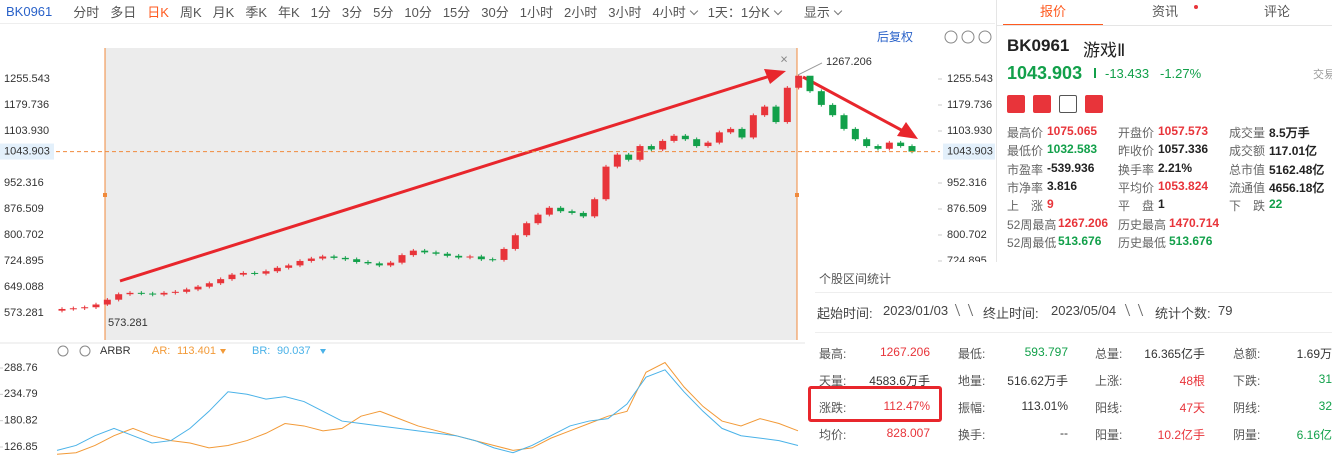 Image resolution: width=1332 pixels, height=464 pixels. What do you see at coordinates (968, 37) in the screenshot?
I see `zoom-out` at bounding box center [968, 37].